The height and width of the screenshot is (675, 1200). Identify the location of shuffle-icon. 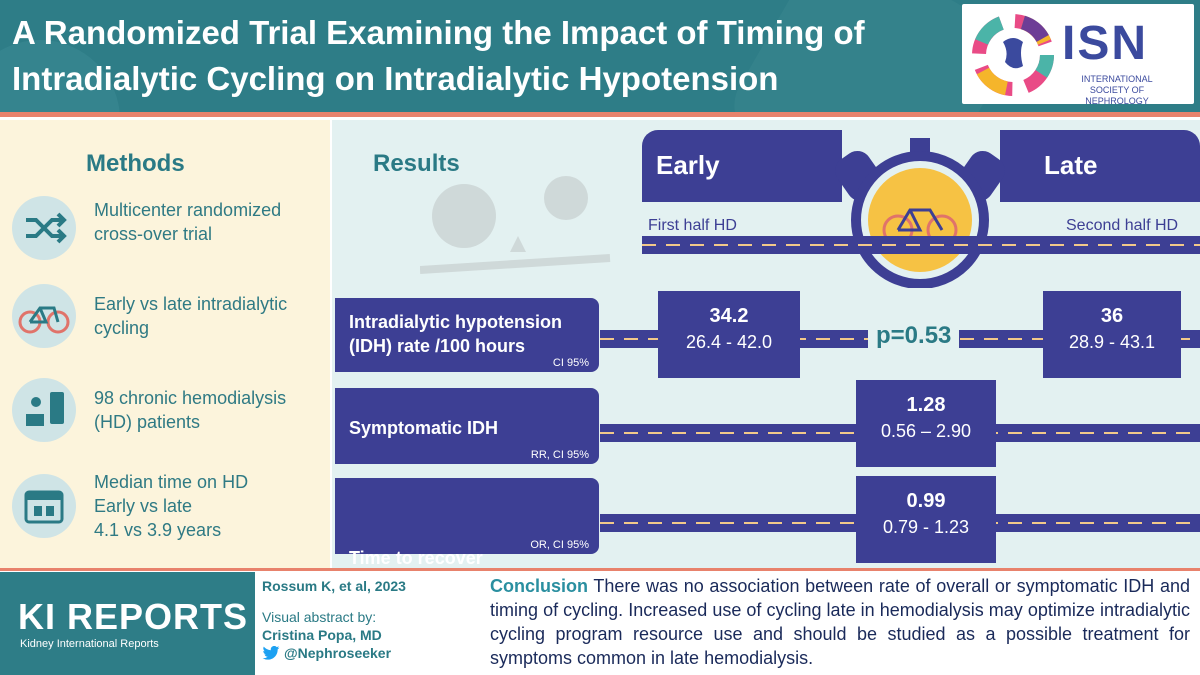
(44, 228).